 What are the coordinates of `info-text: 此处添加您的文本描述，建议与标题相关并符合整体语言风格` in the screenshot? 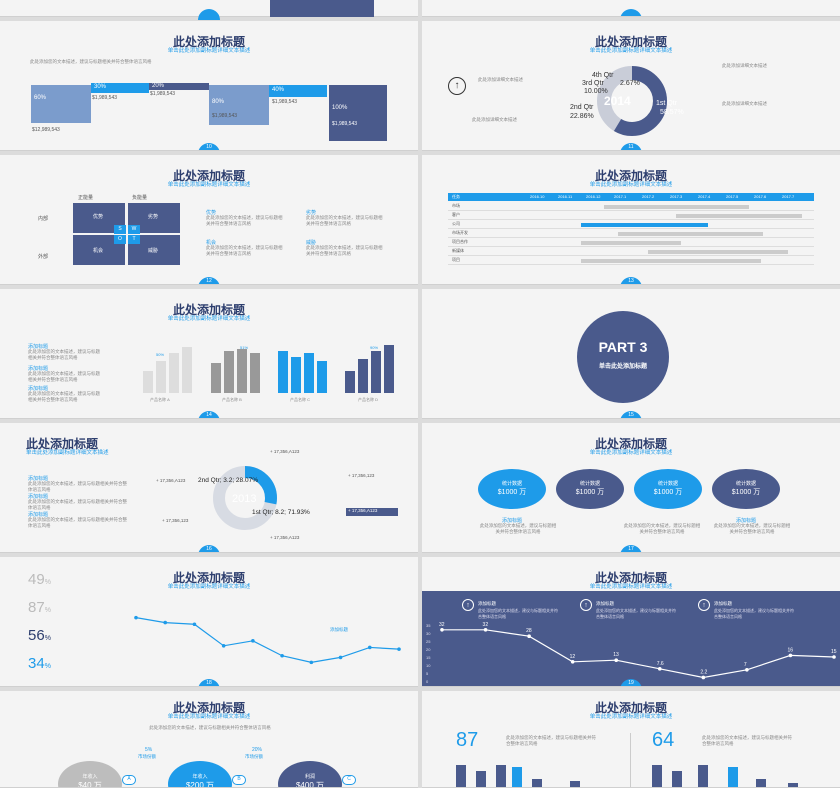 It's located at (518, 613).